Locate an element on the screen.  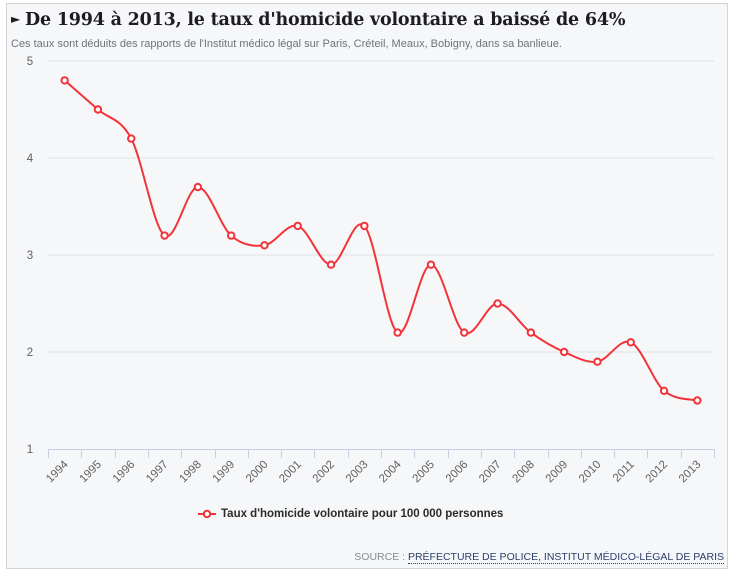
y-axis: 1 2 3 4 5 is located at coordinates (30, 256).